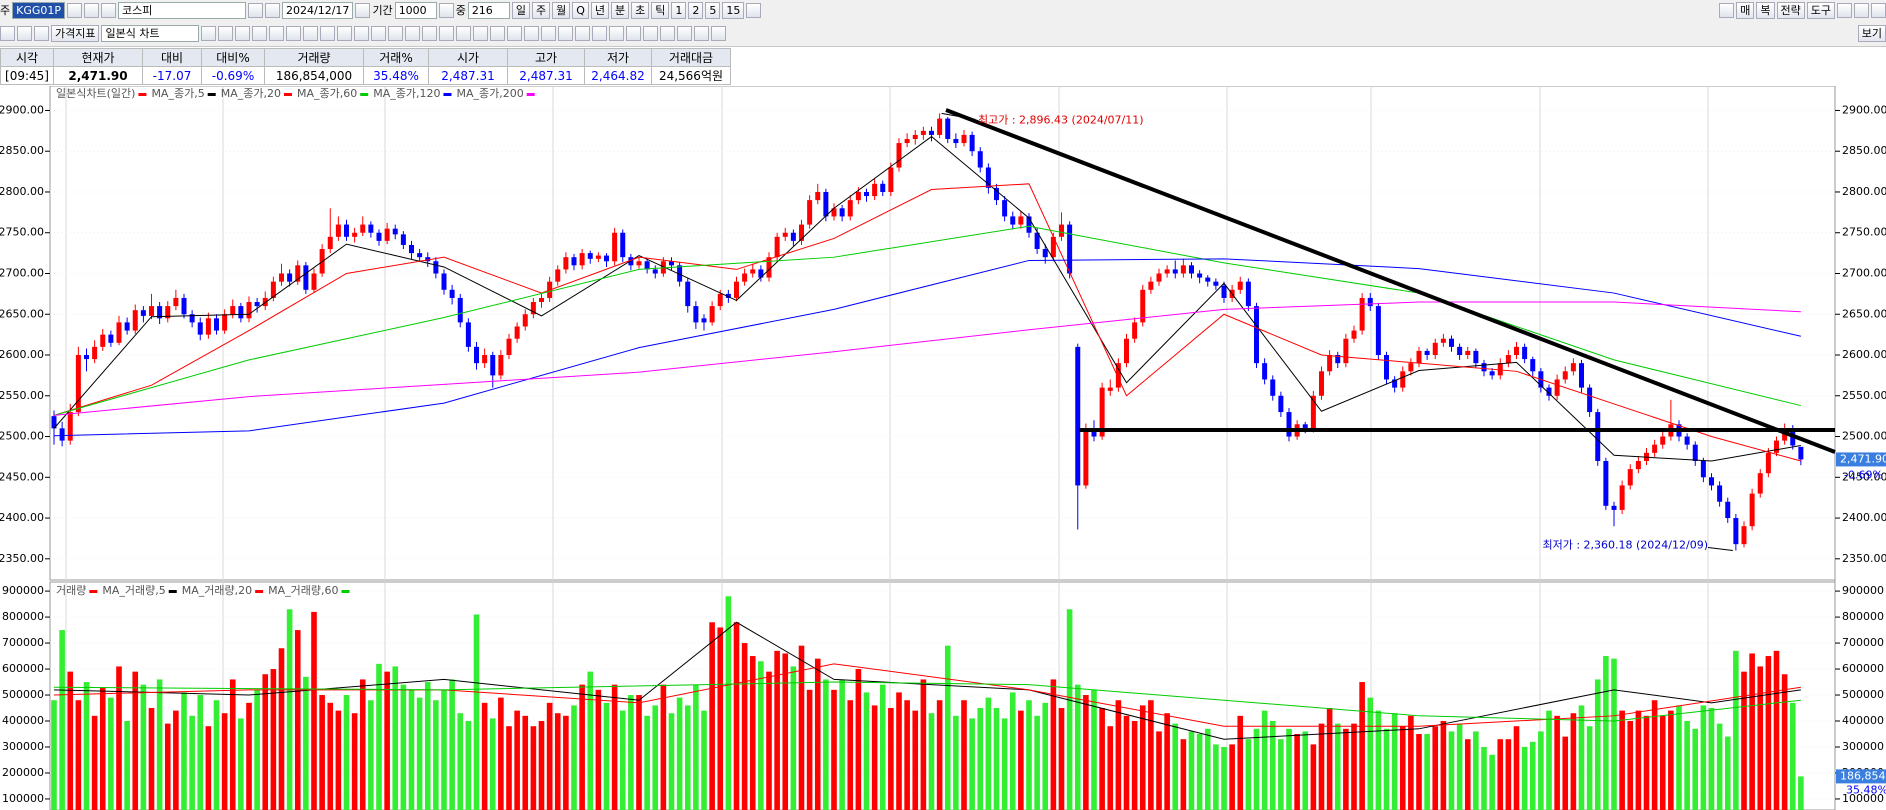  I want to click on period-button: 15, so click(733, 10).